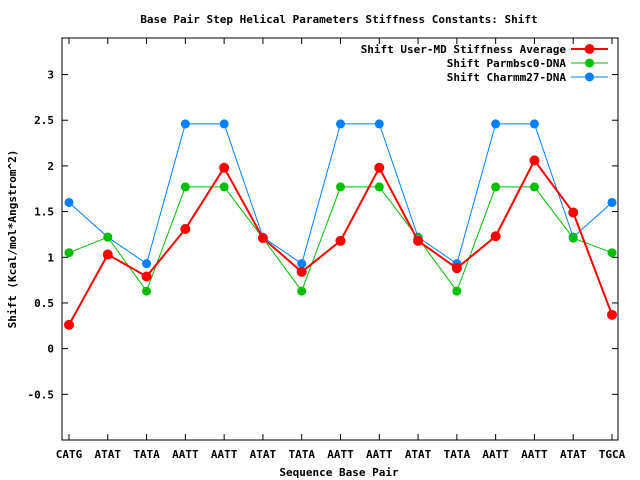 This screenshot has width=640, height=480. I want to click on x-axis-label: Sequence Base Pair, so click(339, 472).